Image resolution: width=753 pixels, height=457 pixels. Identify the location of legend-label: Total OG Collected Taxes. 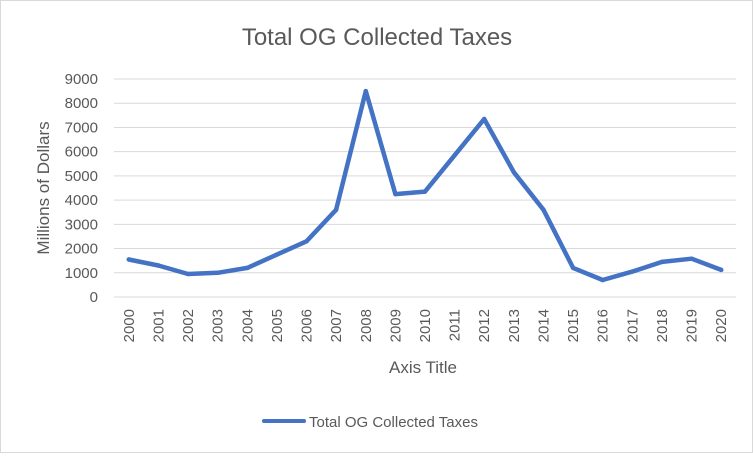
(393, 422).